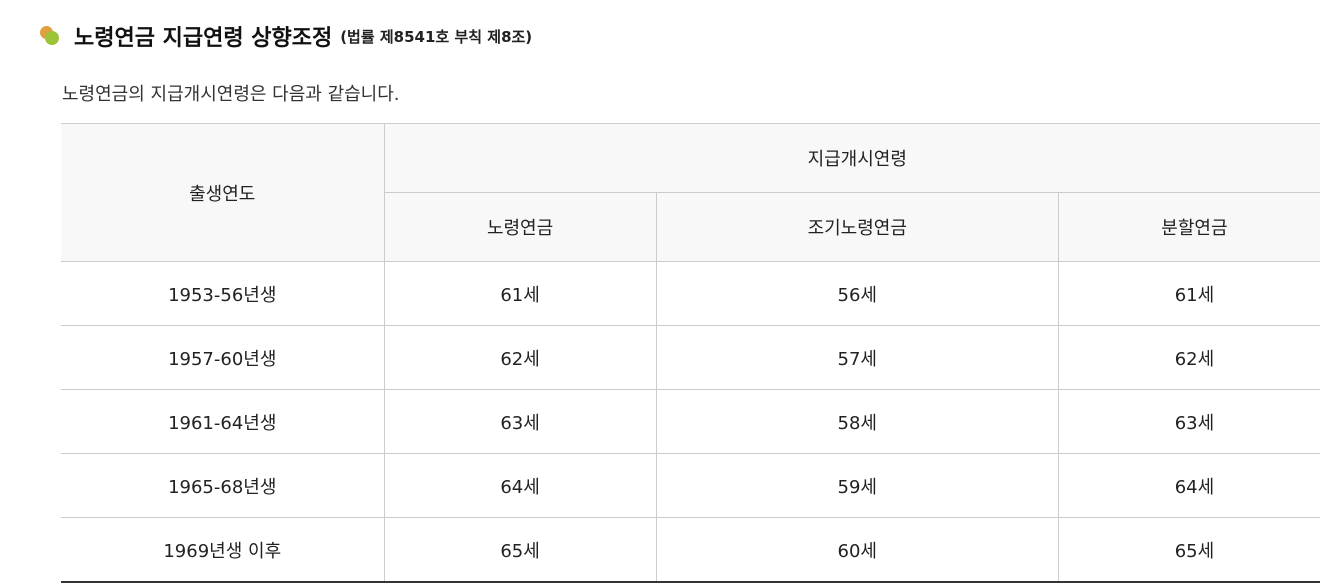  I want to click on table-cell: 1969년생 이후, so click(223, 550).